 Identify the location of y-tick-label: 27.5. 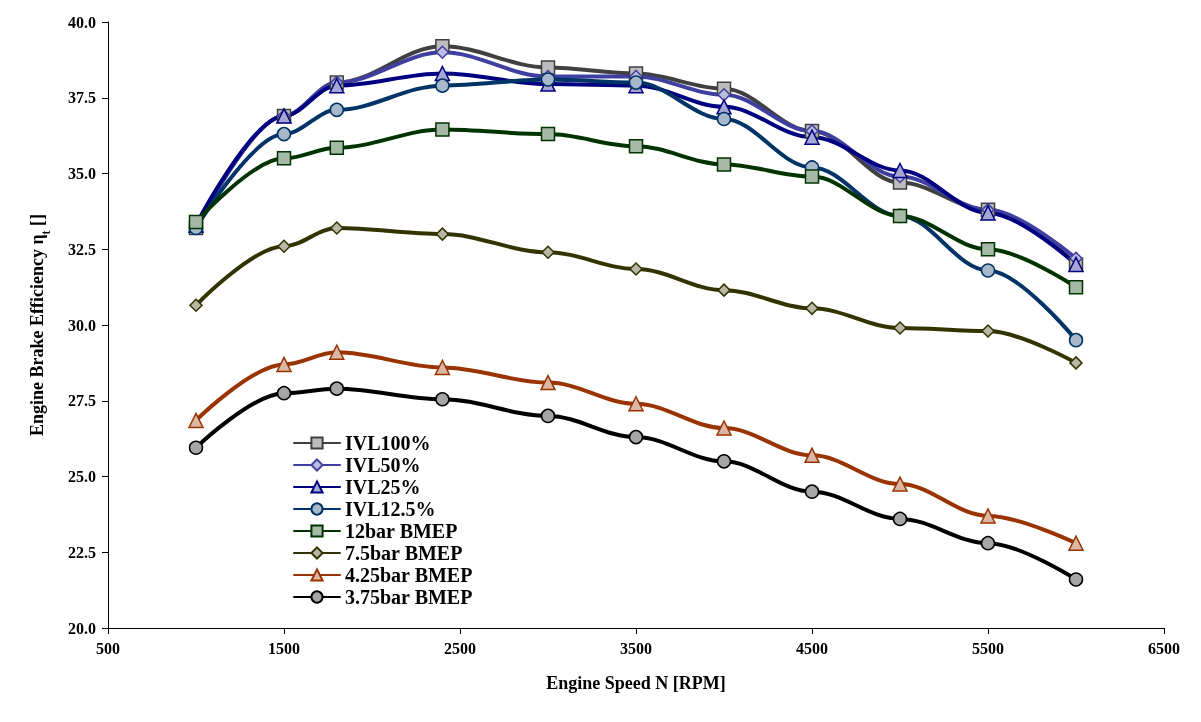
(82, 401).